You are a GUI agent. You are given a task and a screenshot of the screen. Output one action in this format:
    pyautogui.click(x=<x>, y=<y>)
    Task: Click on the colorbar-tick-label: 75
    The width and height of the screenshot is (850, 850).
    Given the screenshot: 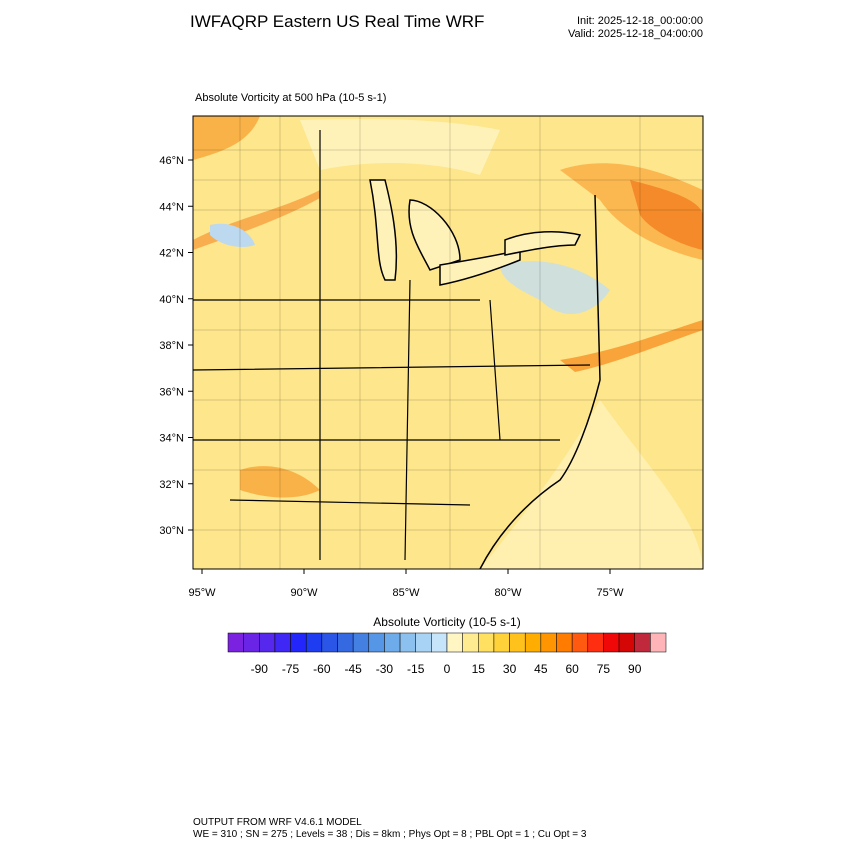 What is the action you would take?
    pyautogui.click(x=604, y=669)
    